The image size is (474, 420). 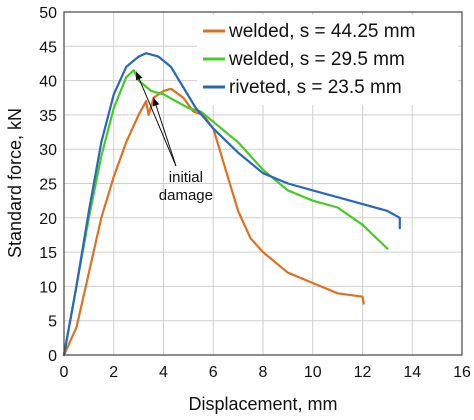 I want to click on x-tick-label: 2, so click(x=113, y=372).